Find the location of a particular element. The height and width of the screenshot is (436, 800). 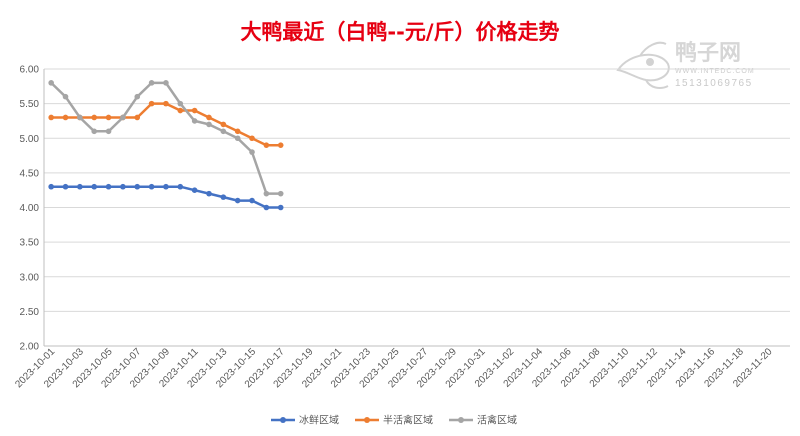

y-tick-label: 6.00 is located at coordinates (30, 70).